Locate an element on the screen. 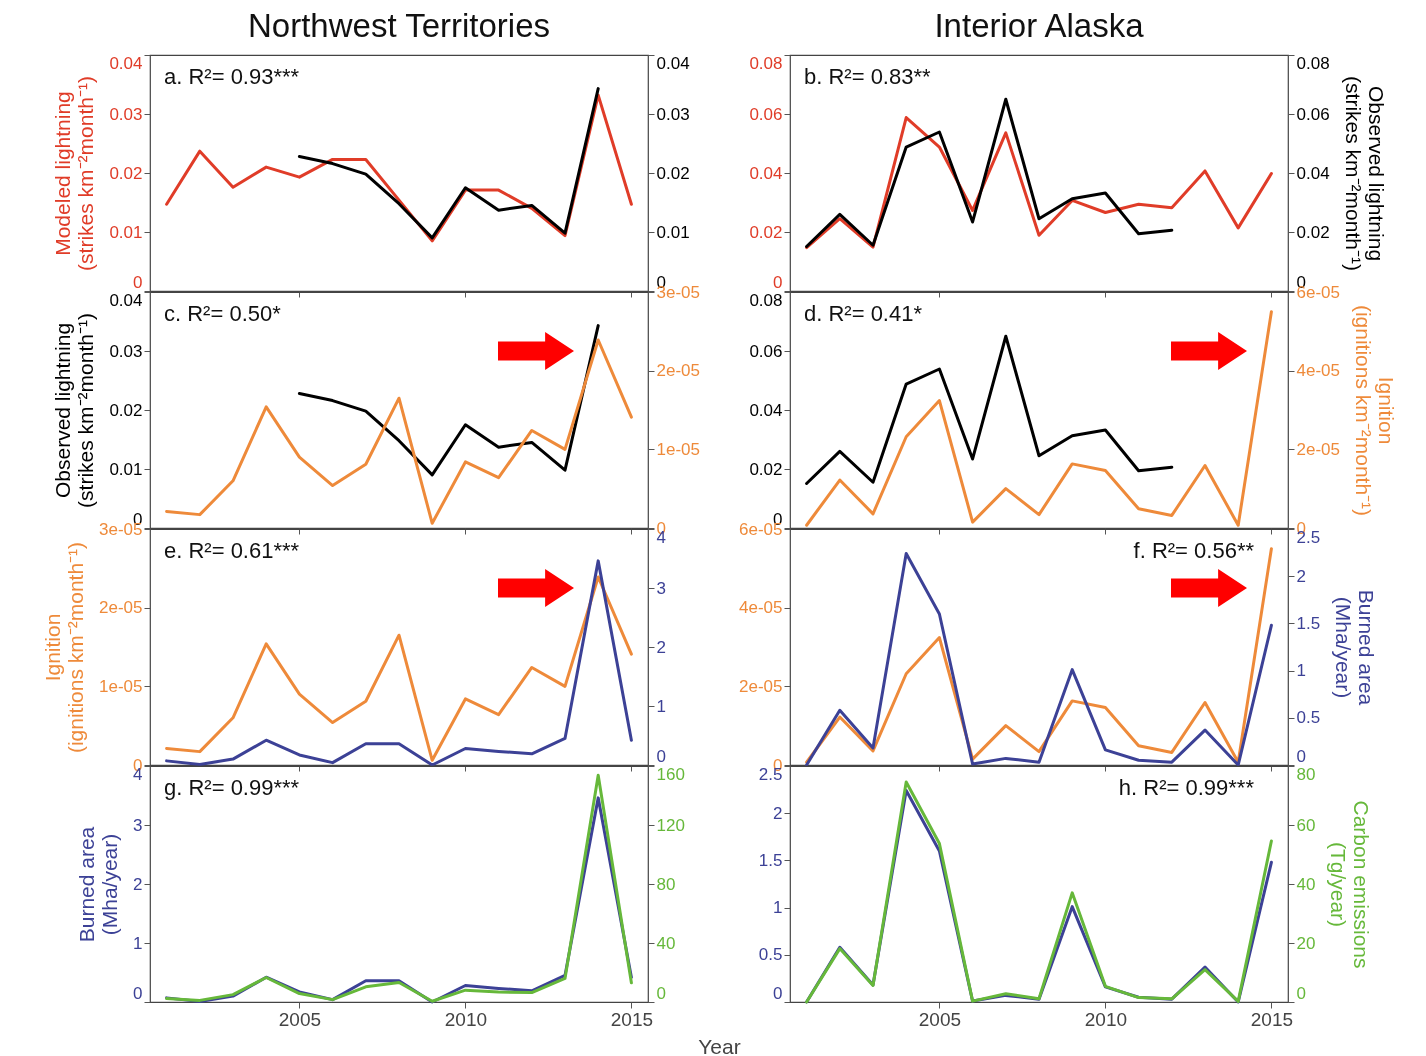 The height and width of the screenshot is (1056, 1426). y2-tick-label: 1.5 is located at coordinates (1308, 623).